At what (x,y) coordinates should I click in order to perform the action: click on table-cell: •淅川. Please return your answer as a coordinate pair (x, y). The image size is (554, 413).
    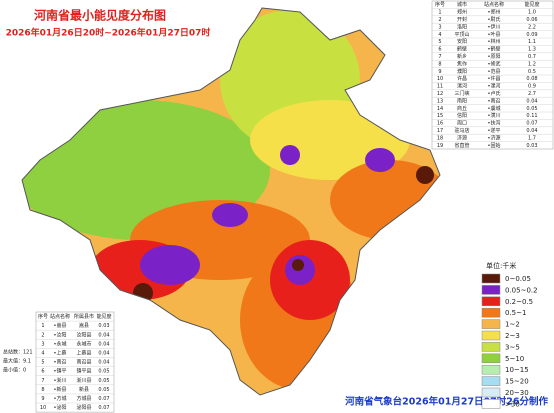
    Looking at the image, I should click on (60, 380).